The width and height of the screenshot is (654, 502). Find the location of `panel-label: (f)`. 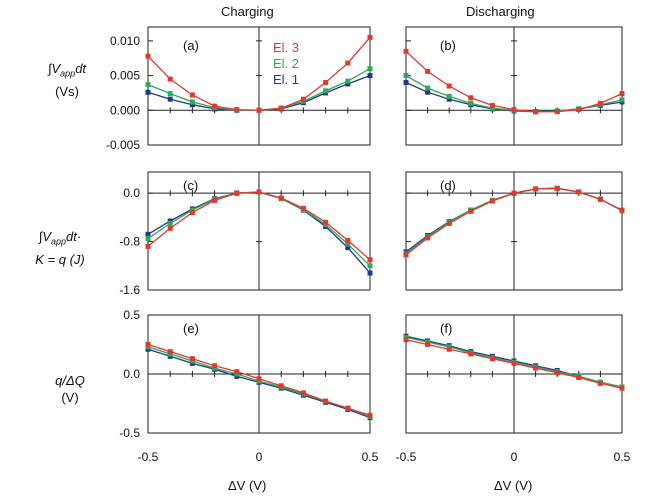

panel-label: (f) is located at coordinates (446, 328).